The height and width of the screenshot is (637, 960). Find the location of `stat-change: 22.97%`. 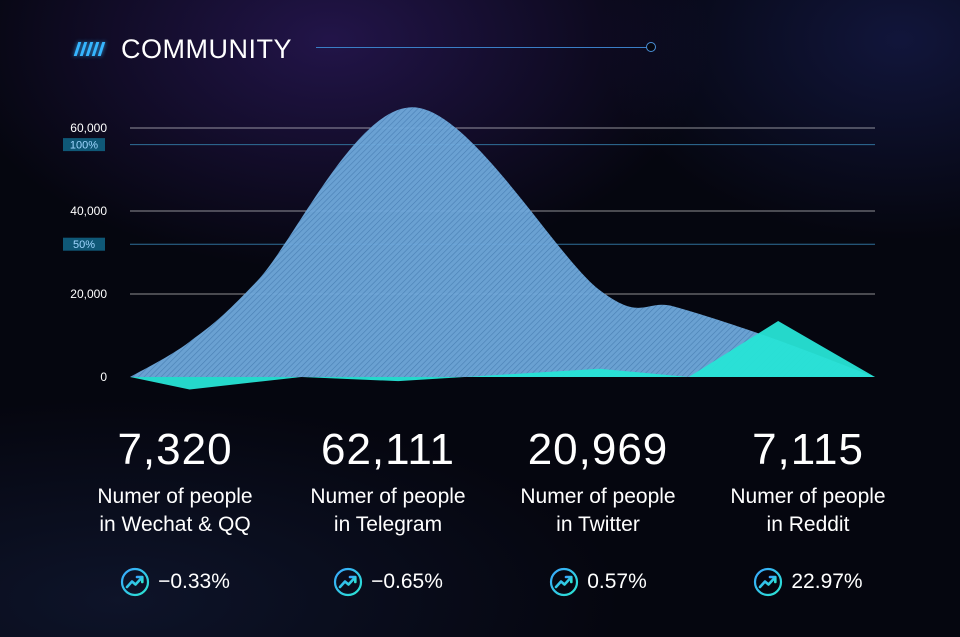

stat-change: 22.97% is located at coordinates (808, 582).